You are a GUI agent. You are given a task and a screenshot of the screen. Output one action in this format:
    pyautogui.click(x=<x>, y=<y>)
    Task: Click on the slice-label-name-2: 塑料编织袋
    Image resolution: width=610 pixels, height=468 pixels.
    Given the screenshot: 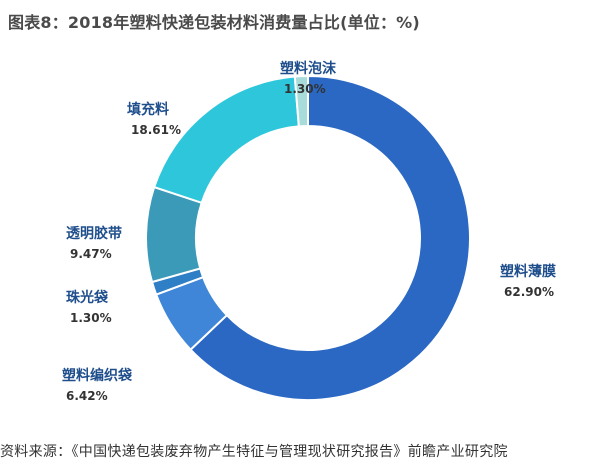 What is the action you would take?
    pyautogui.click(x=97, y=375)
    